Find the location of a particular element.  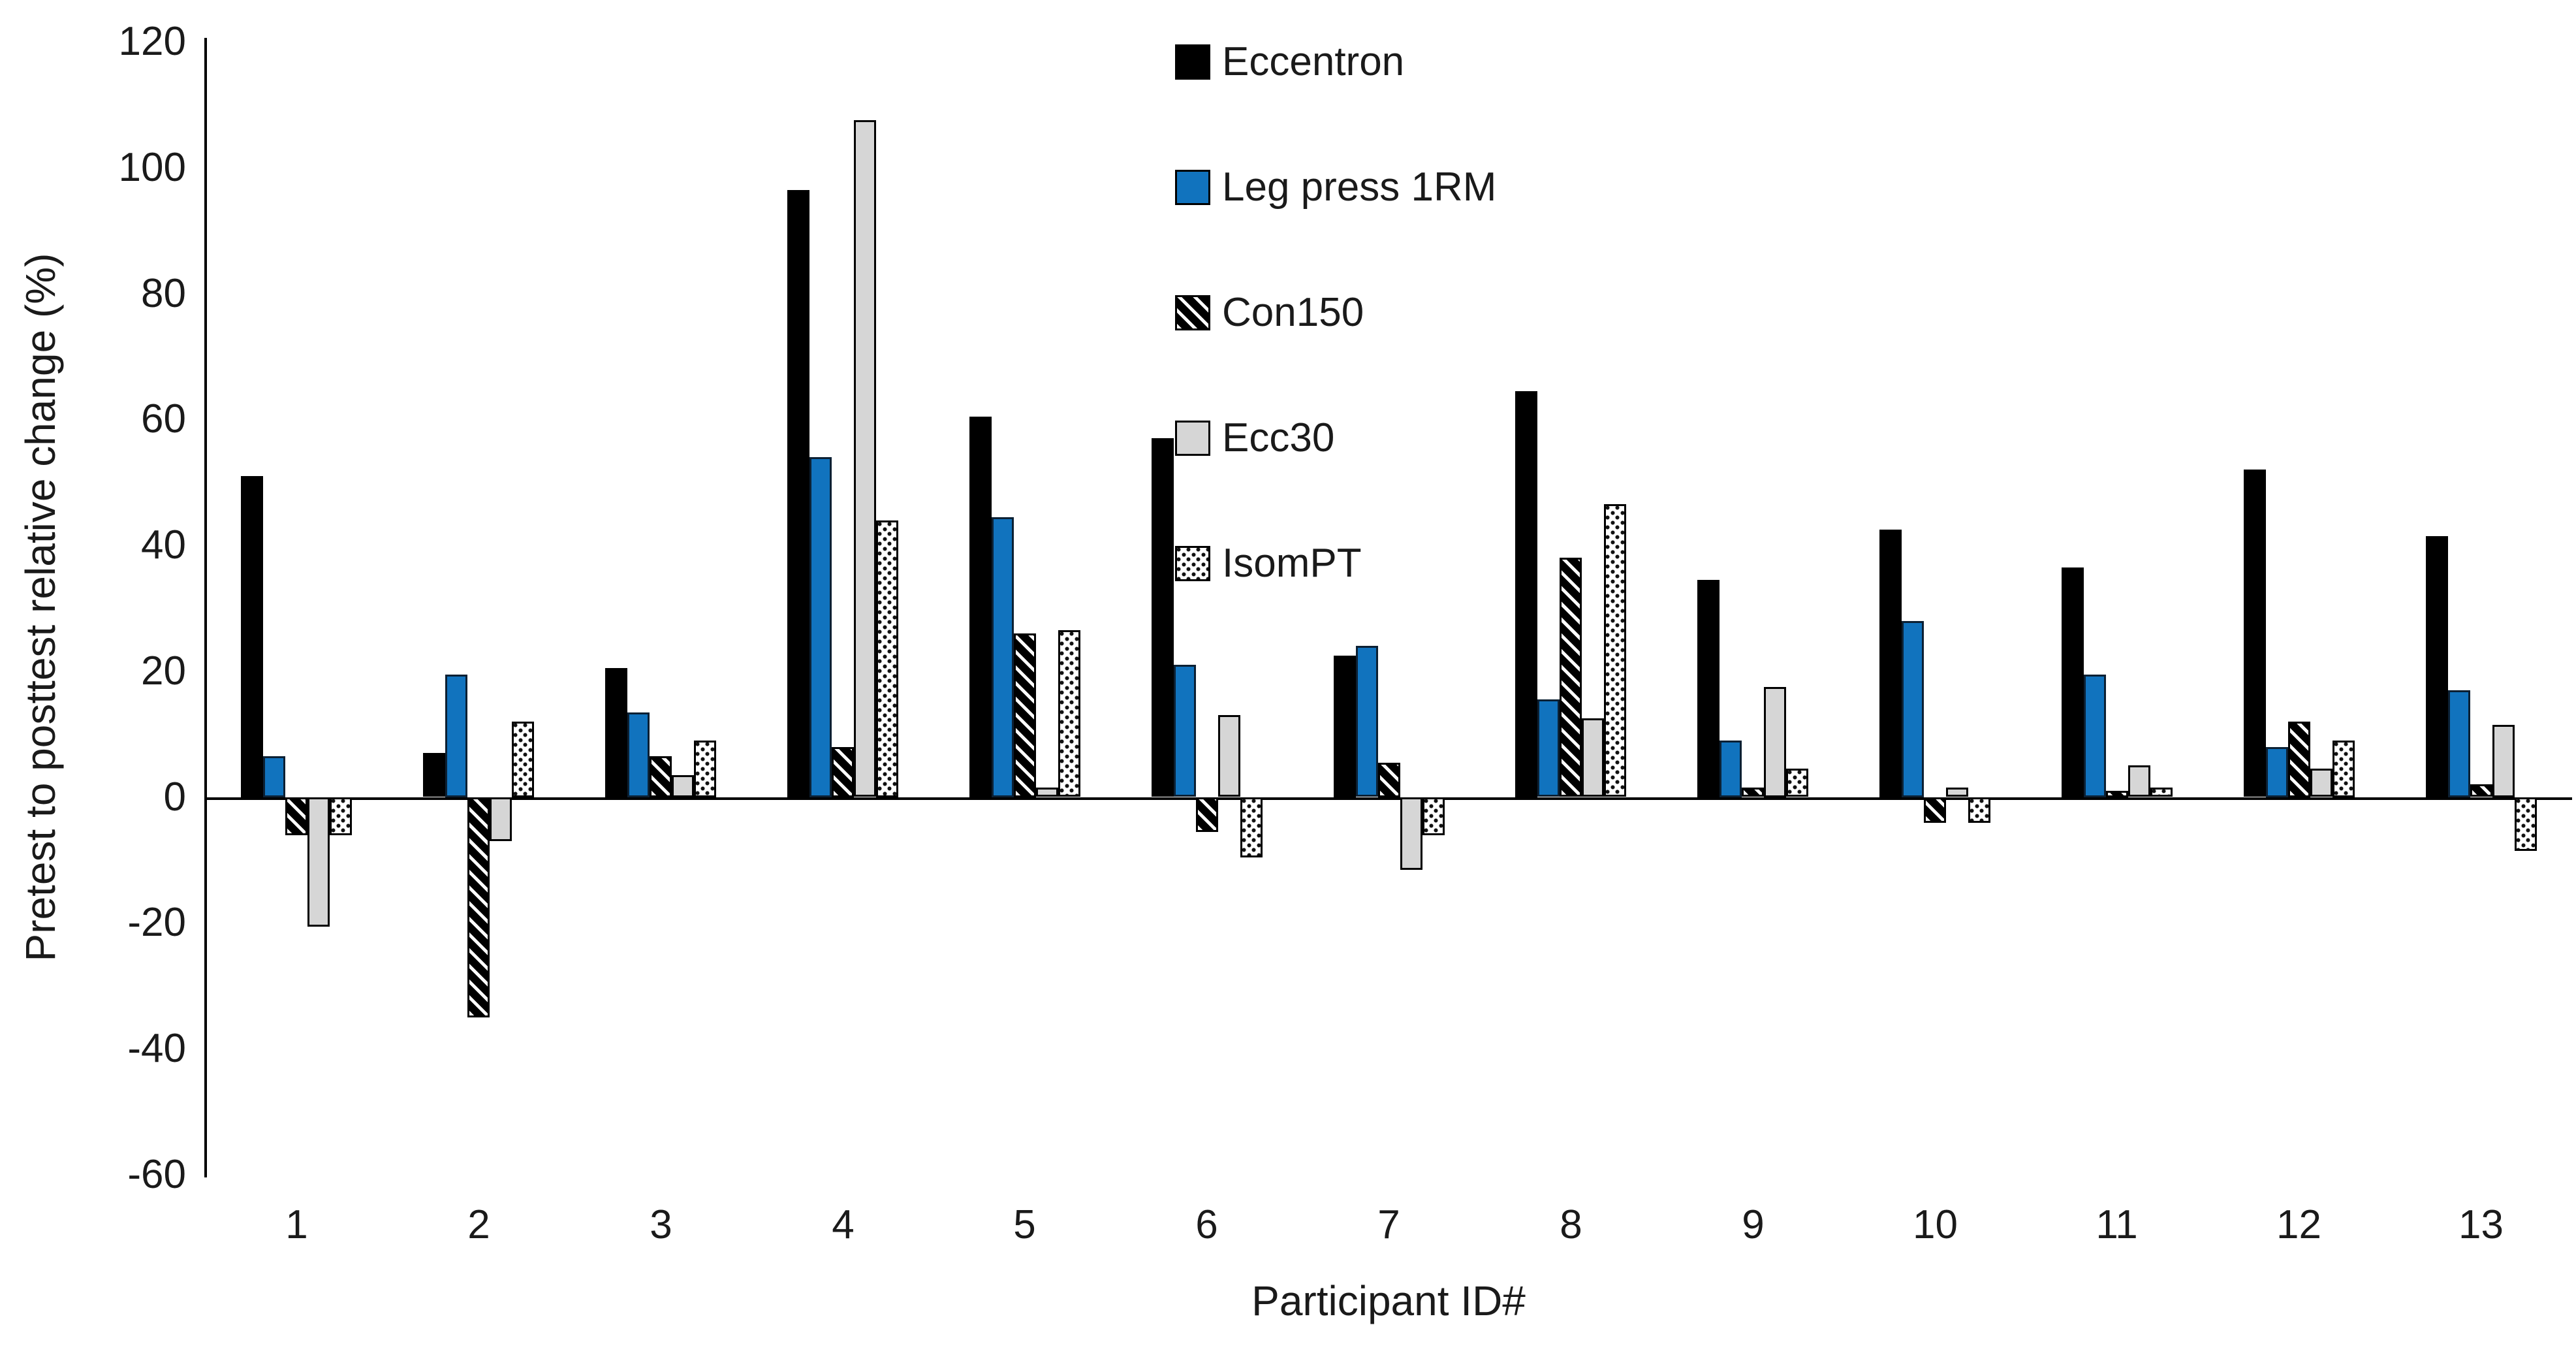

legend-label: IsomPT is located at coordinates (1292, 563).